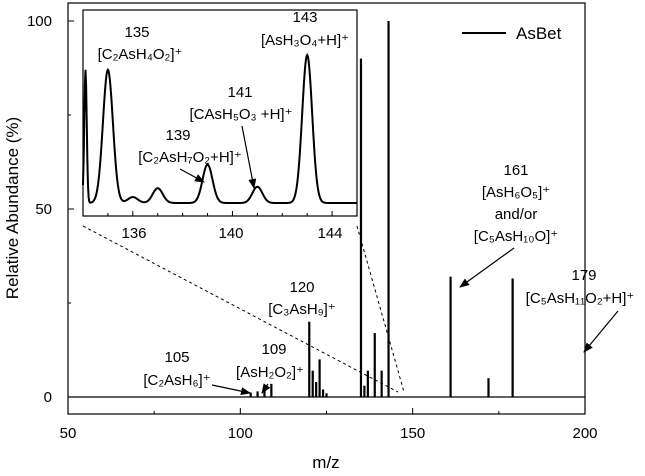 The image size is (645, 476). I want to click on annotation-139-mz: 139, so click(177, 135).